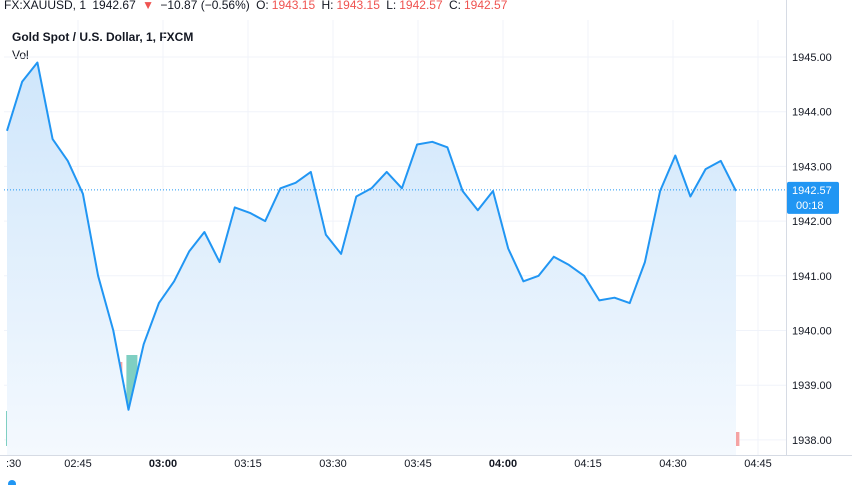 The height and width of the screenshot is (485, 852). Describe the element at coordinates (102, 46) in the screenshot. I see `chart-legend: Gold Spot / U.S. Dollar, 1, FXCM Vol` at that location.